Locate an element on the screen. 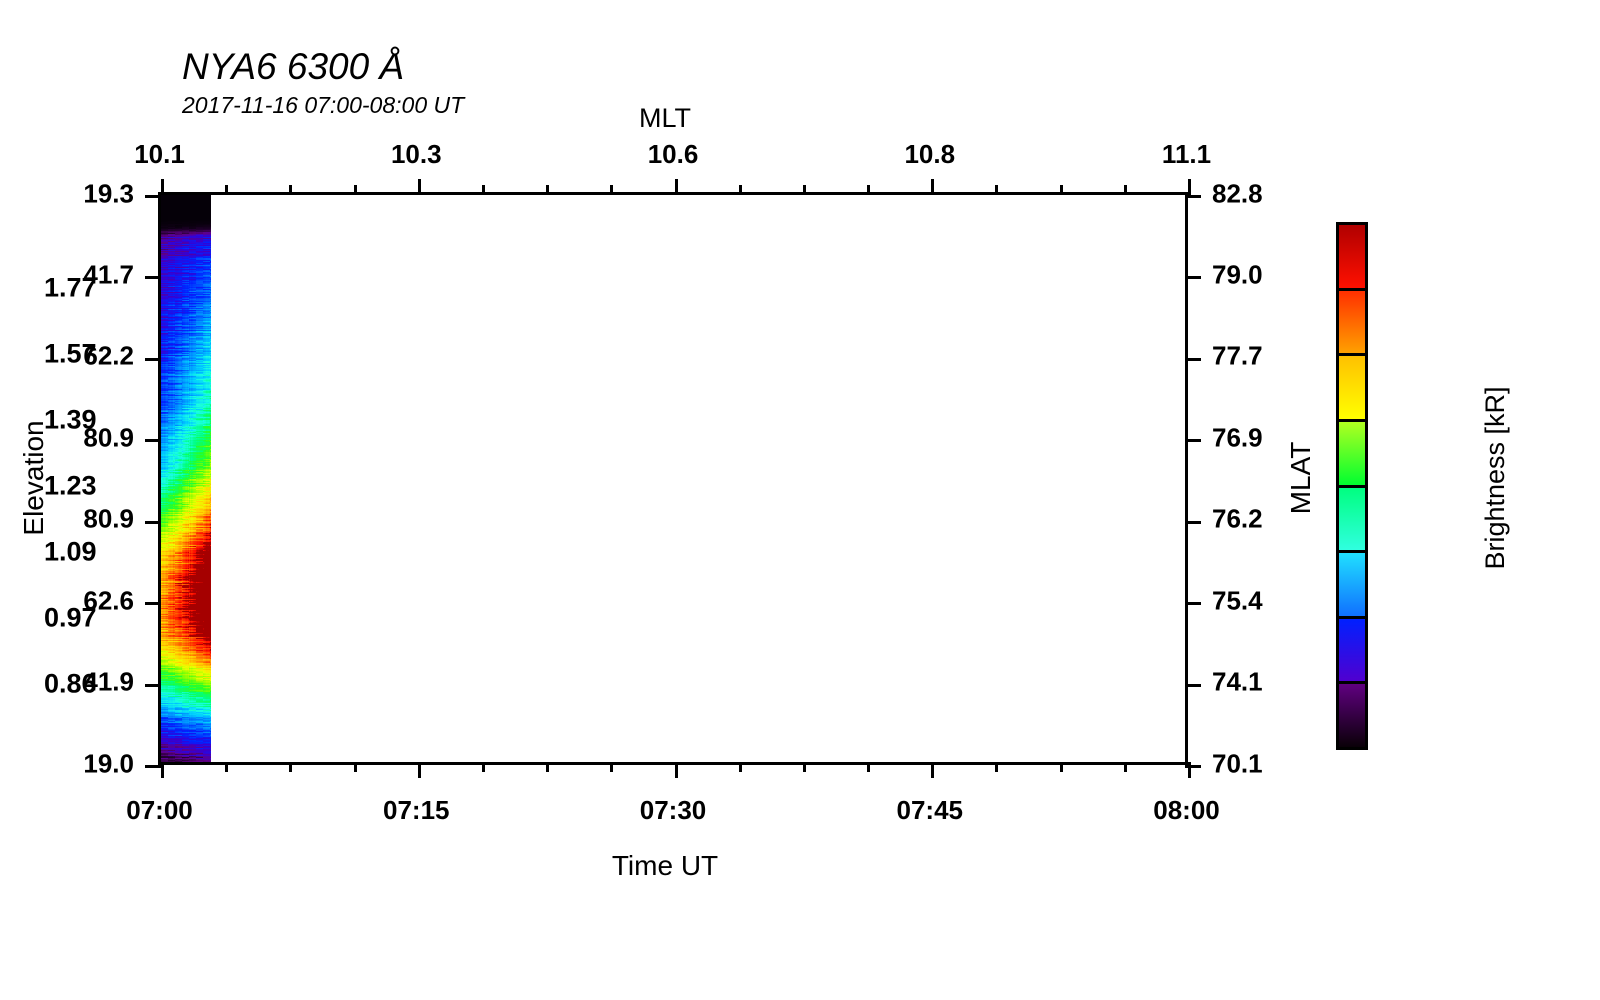 Image resolution: width=1600 pixels, height=1000 pixels. time-tick-label: 07:45 is located at coordinates (930, 810).